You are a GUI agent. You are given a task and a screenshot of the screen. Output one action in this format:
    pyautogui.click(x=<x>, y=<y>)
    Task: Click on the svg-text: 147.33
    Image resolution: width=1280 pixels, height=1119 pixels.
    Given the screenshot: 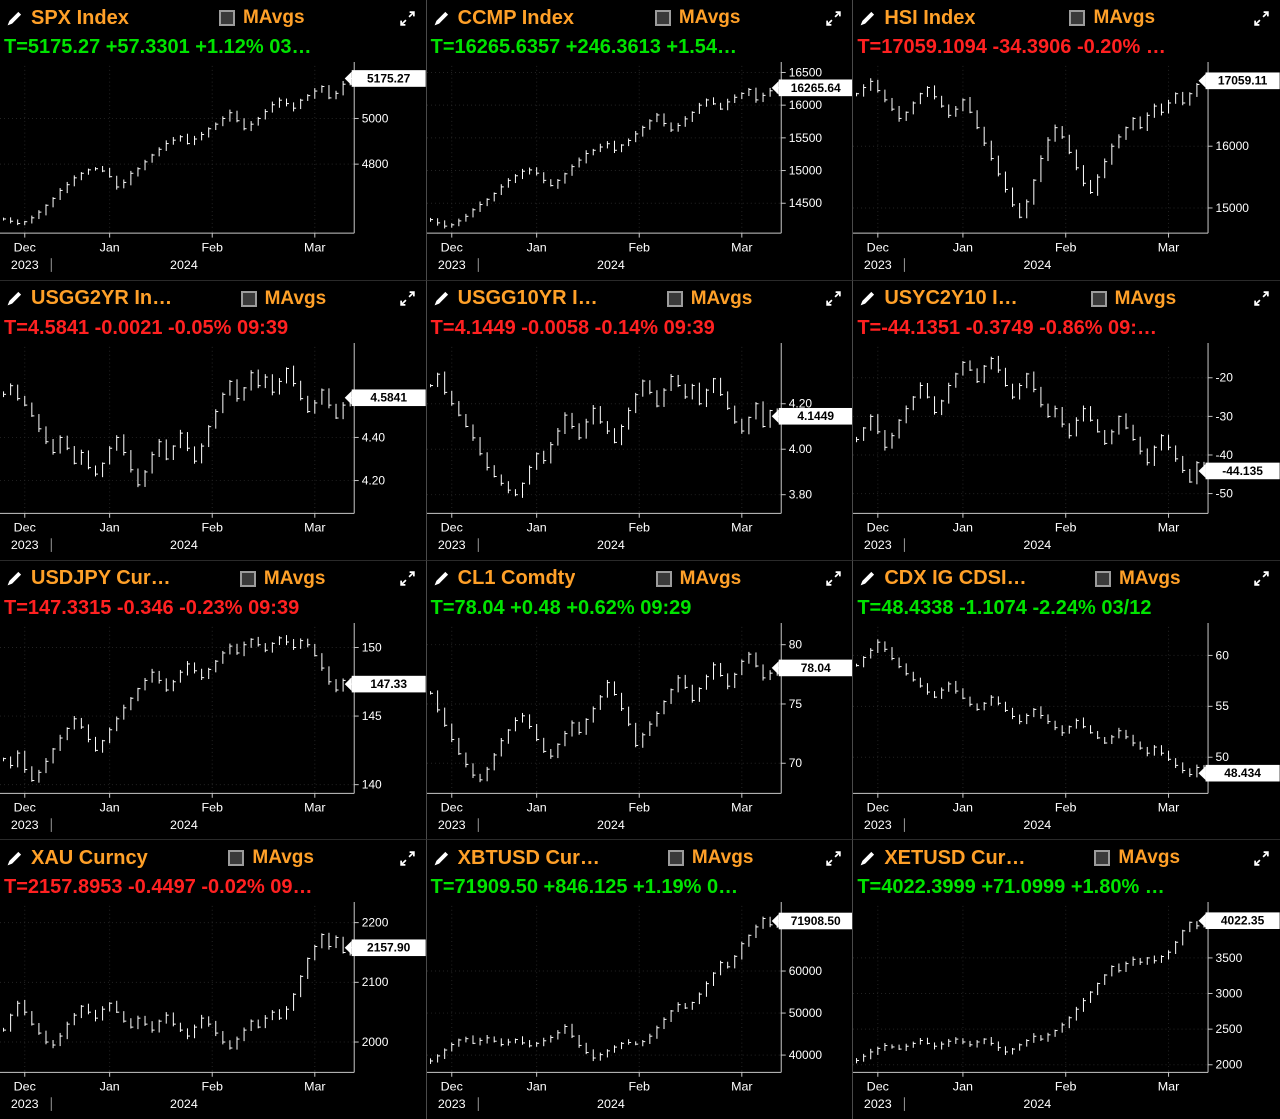 What is the action you would take?
    pyautogui.click(x=388, y=684)
    